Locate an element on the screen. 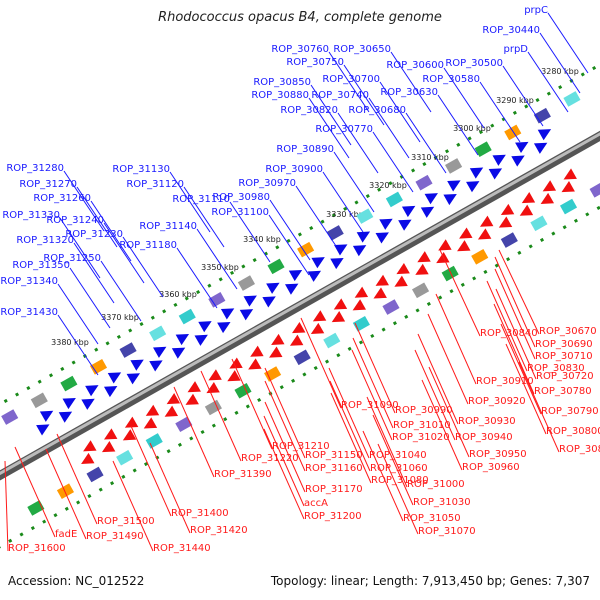 Image resolution: width=600 pixels, height=600 pixels. reverse-gene-label: ROP_30790 is located at coordinates (570, 411).